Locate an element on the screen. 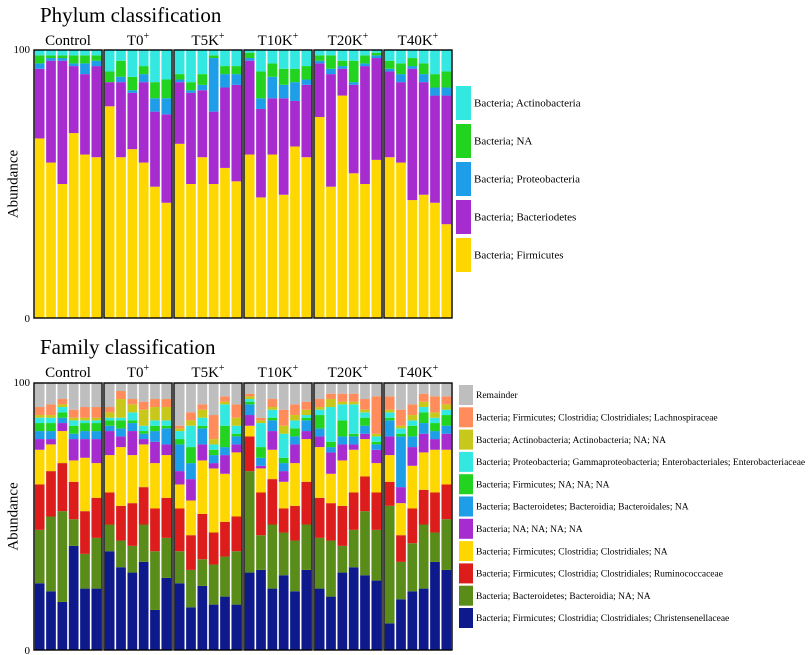 The width and height of the screenshot is (809, 655). legend-item: Bacteria; NA; NA; NA; NA is located at coordinates (521, 528).